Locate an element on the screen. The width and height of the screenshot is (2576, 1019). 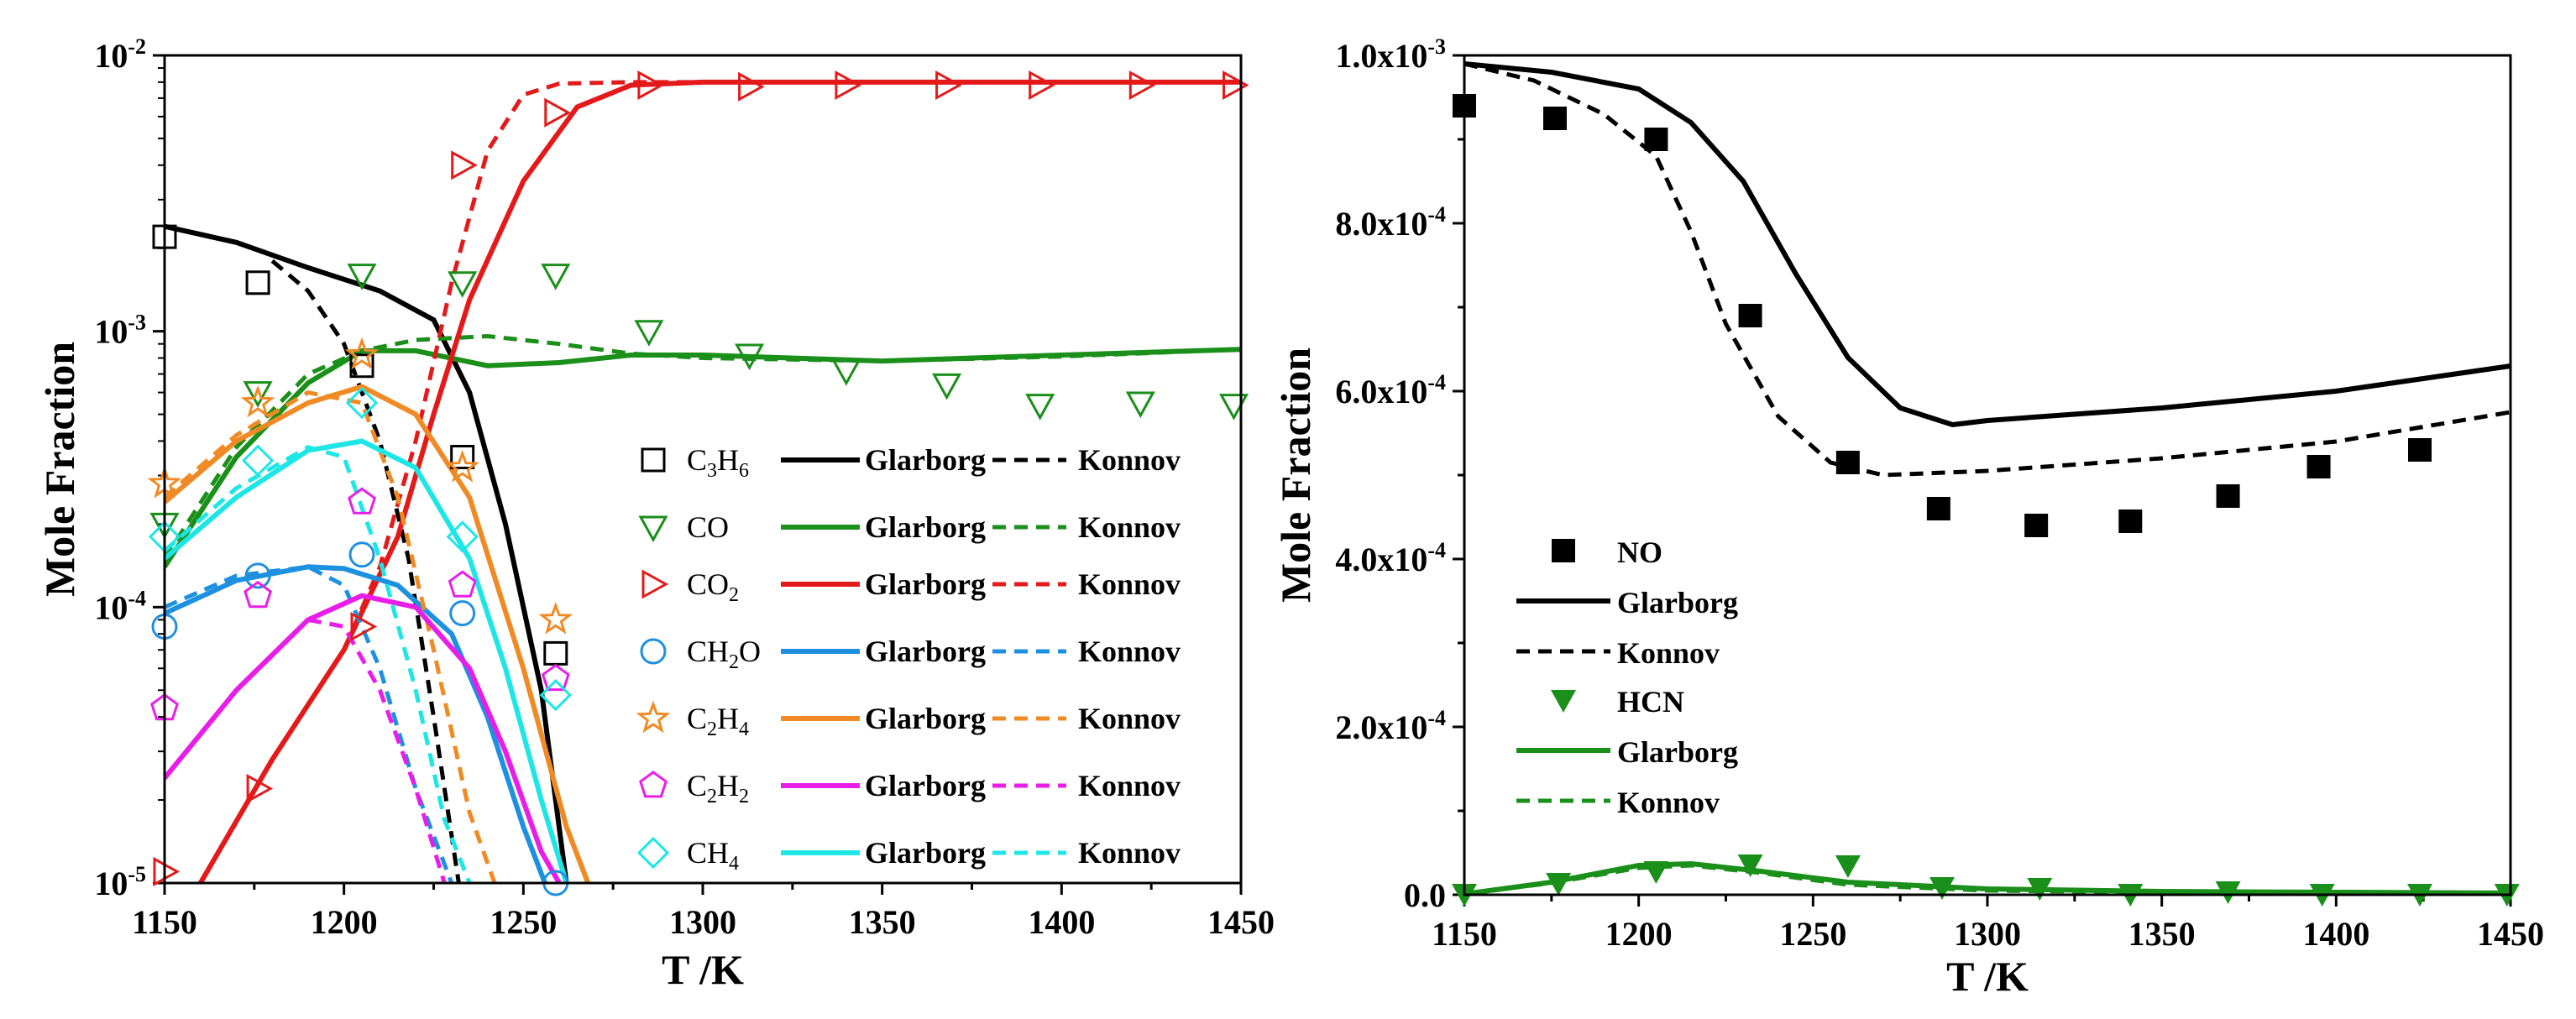
right-y-tick-label: 6.0x10⁻⁴ is located at coordinates (1391, 390).